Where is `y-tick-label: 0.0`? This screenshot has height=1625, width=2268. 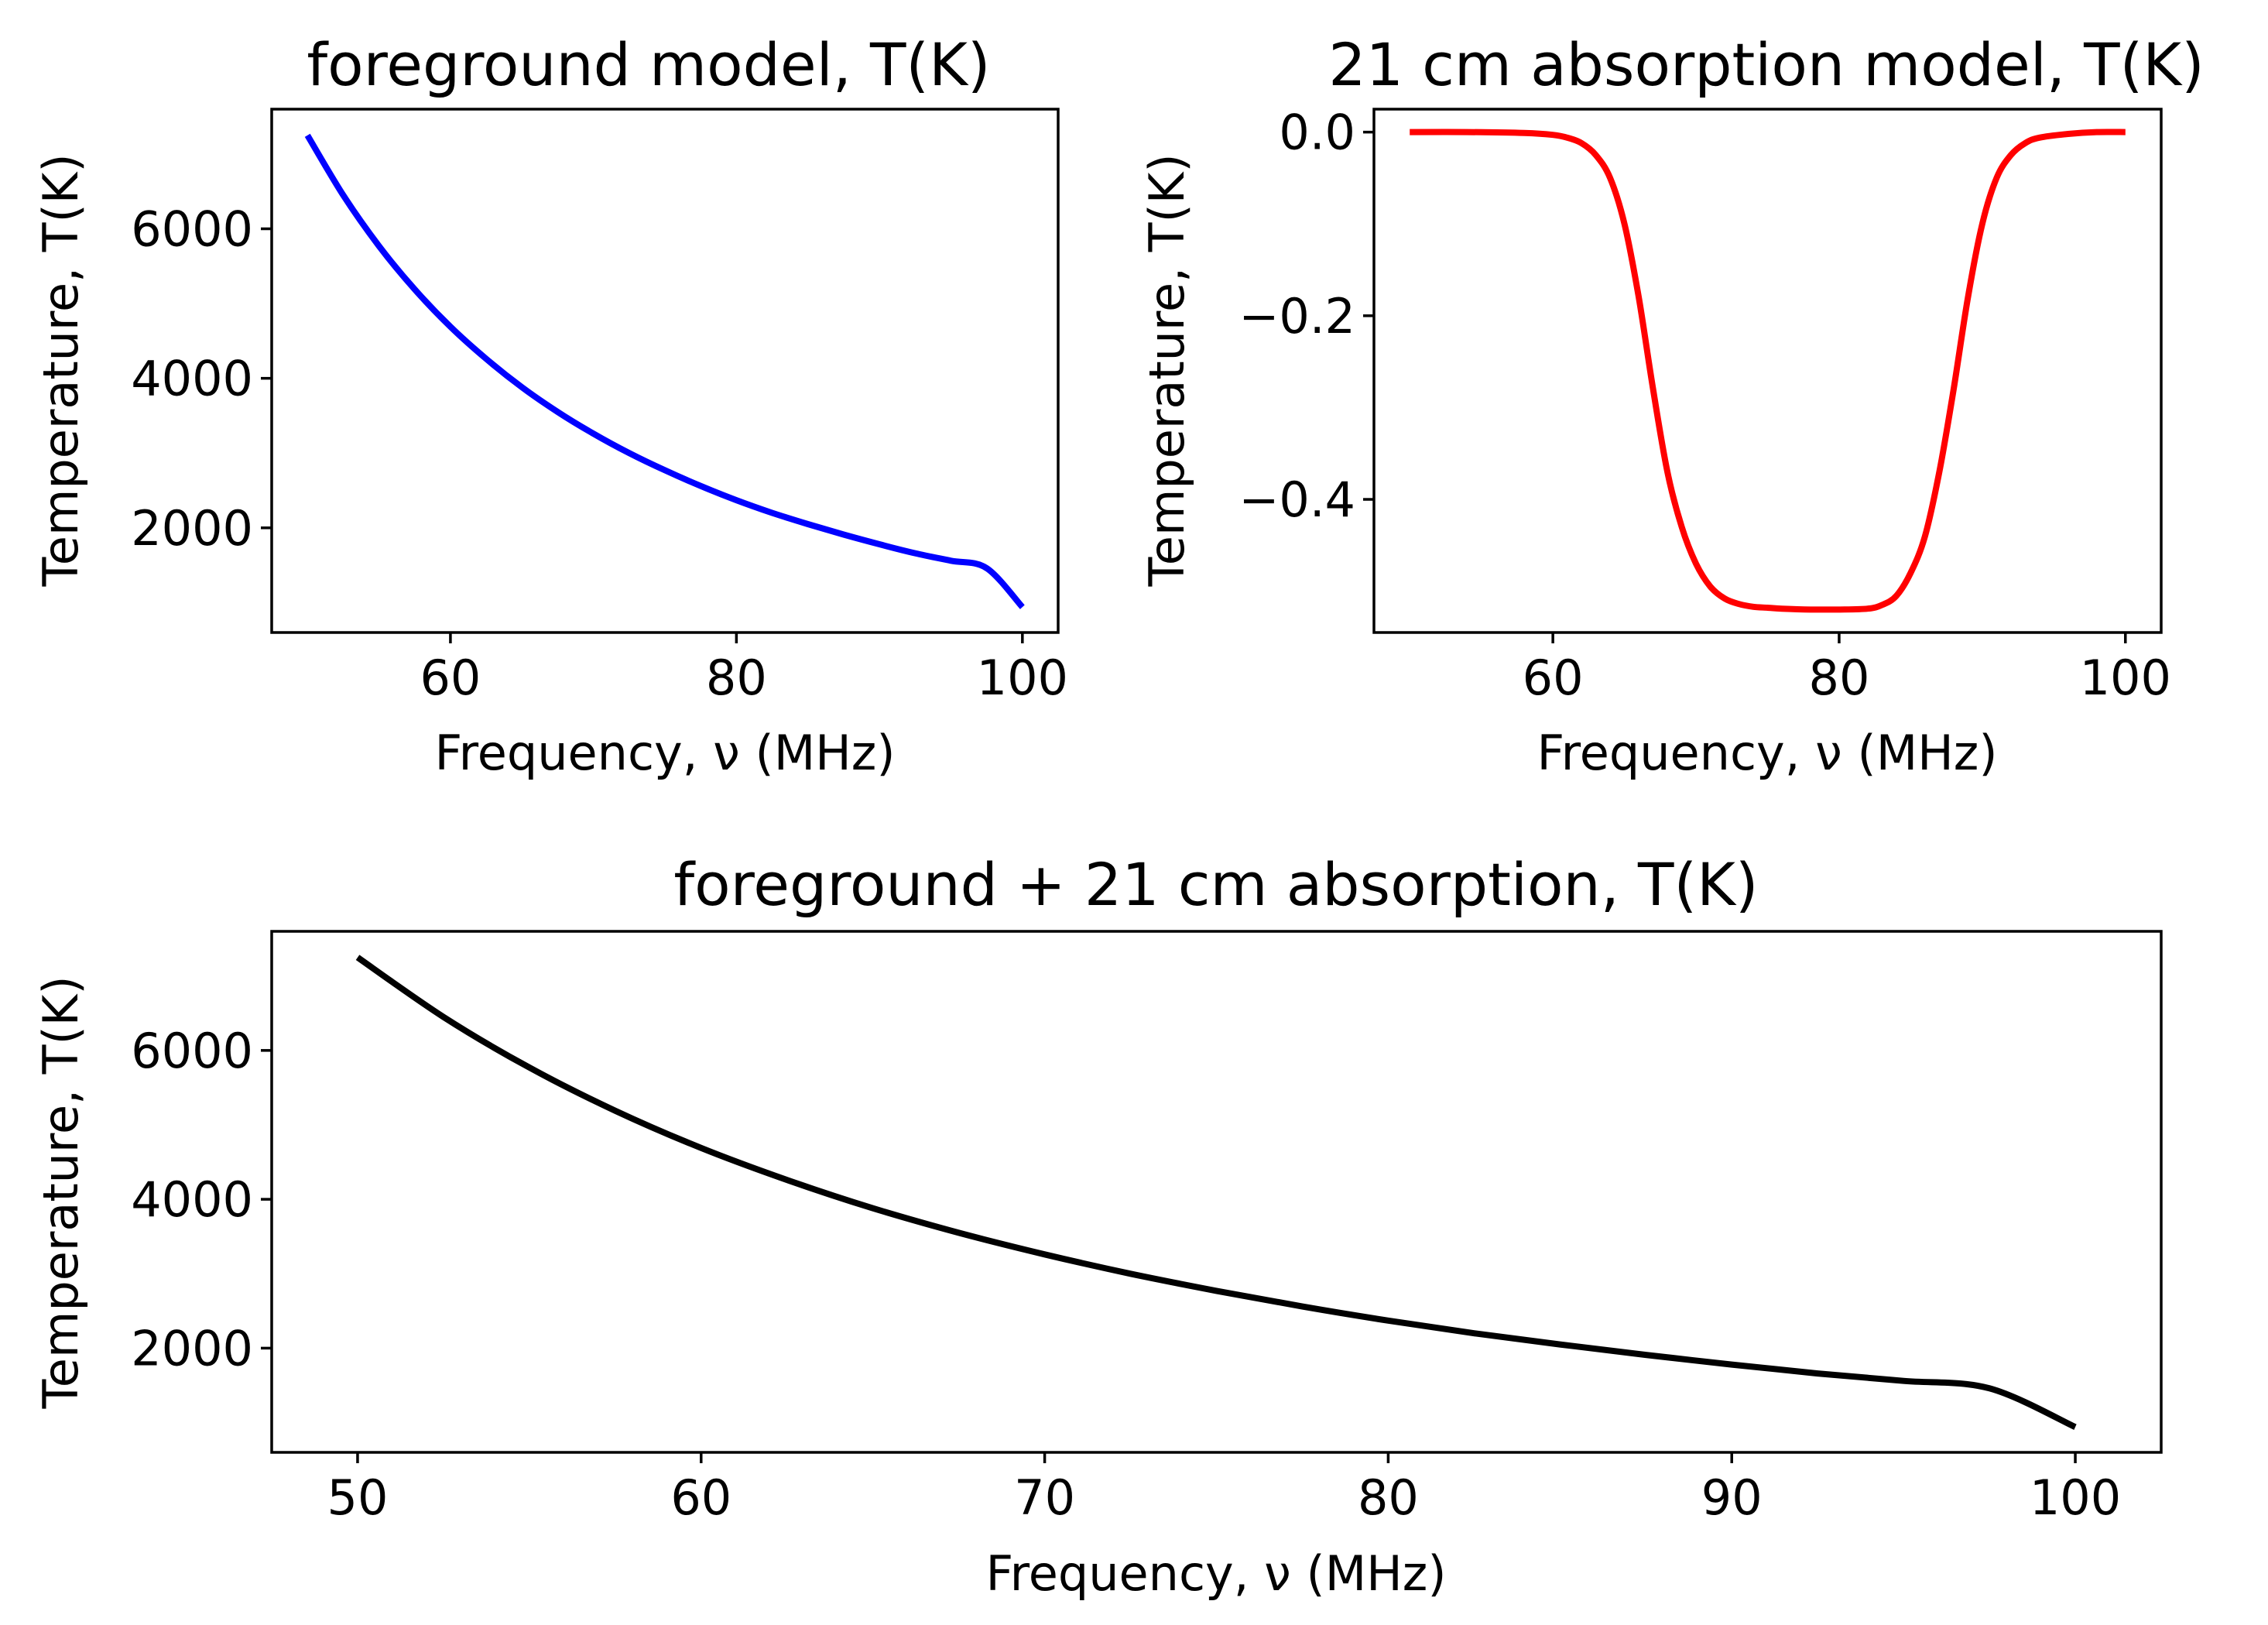
y-tick-label: 0.0 is located at coordinates (1317, 133).